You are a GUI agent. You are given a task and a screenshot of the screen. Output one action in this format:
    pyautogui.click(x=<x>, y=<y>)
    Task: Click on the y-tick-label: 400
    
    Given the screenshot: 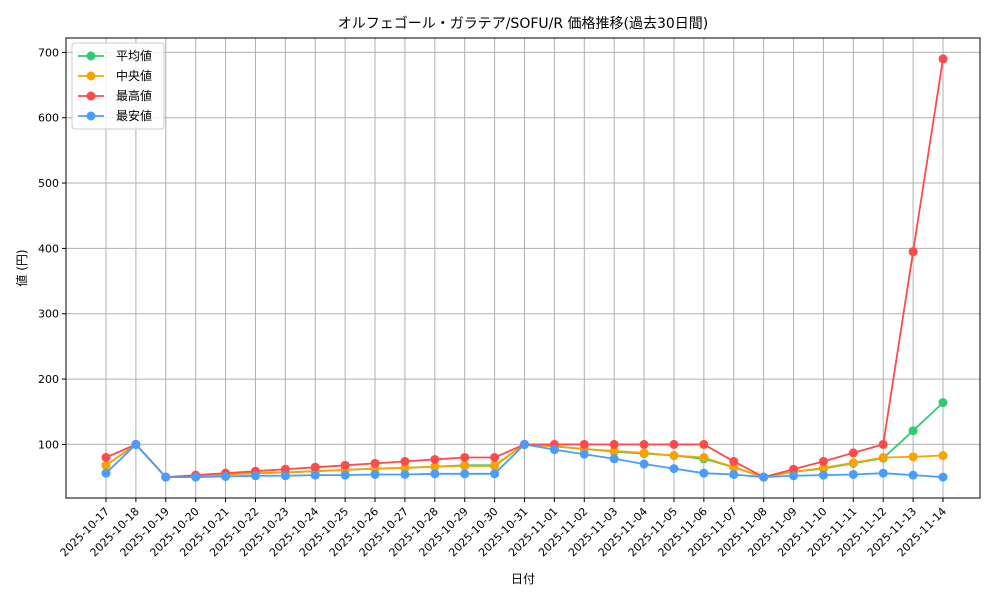 What is the action you would take?
    pyautogui.click(x=48, y=248)
    